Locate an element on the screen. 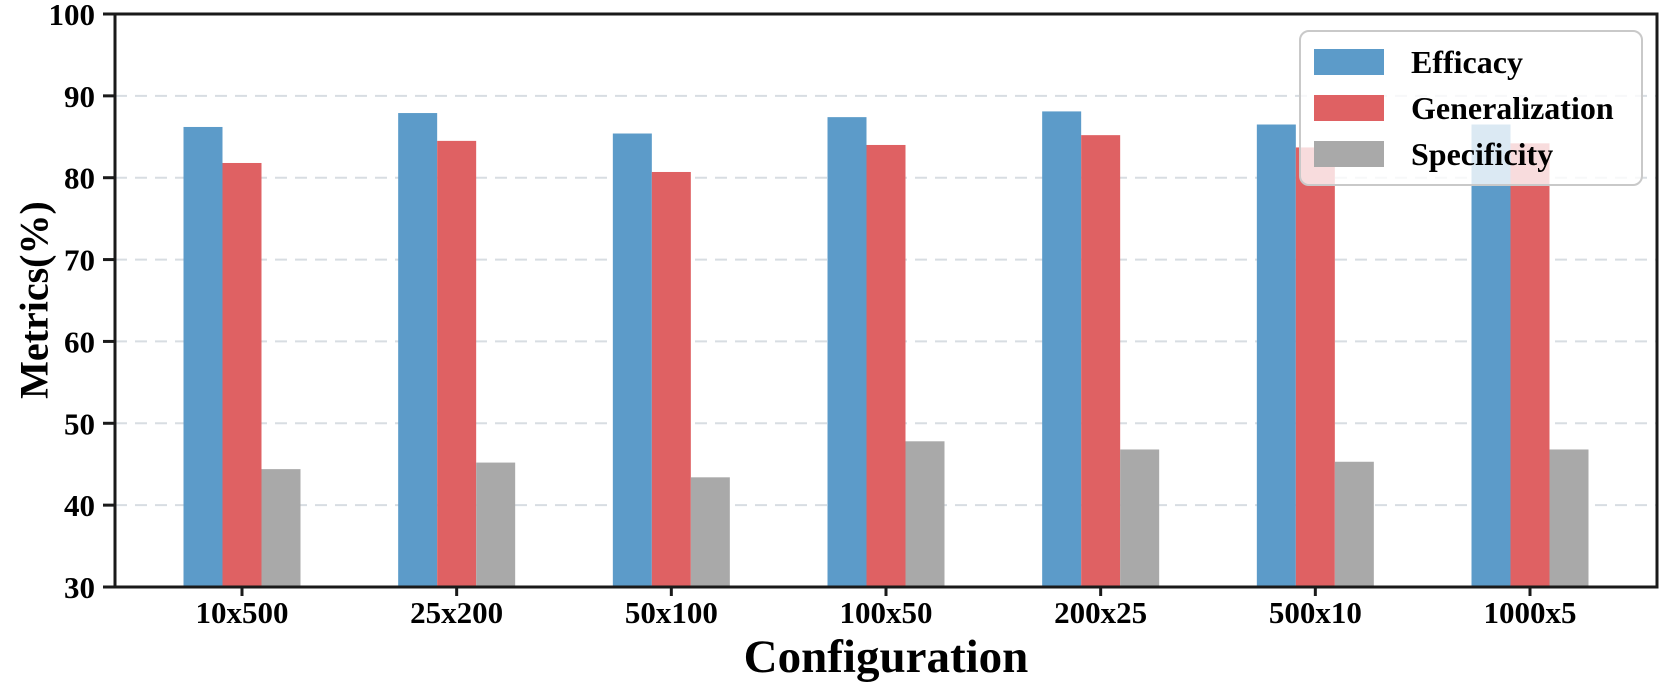 This screenshot has height=684, width=1661. bar-generalization-1000x5 is located at coordinates (1530, 365).